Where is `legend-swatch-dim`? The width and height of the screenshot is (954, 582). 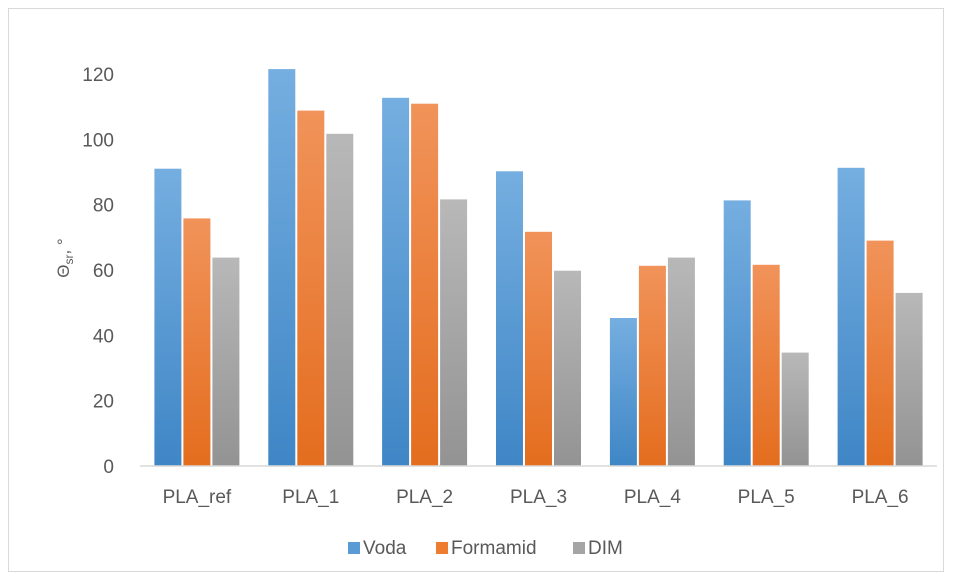
legend-swatch-dim is located at coordinates (579, 548).